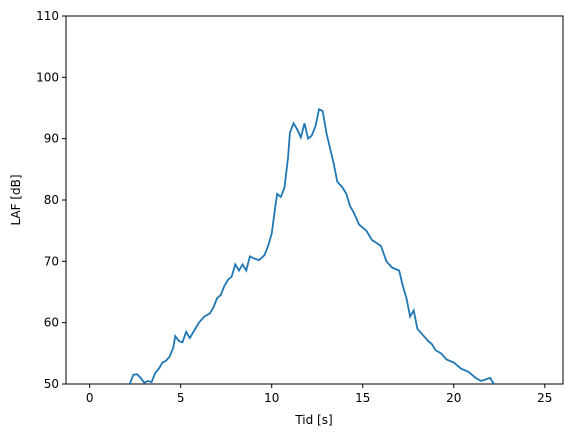 Image resolution: width=571 pixels, height=438 pixels. Describe the element at coordinates (313, 420) in the screenshot. I see `x-axis-label: Tid [s]` at that location.